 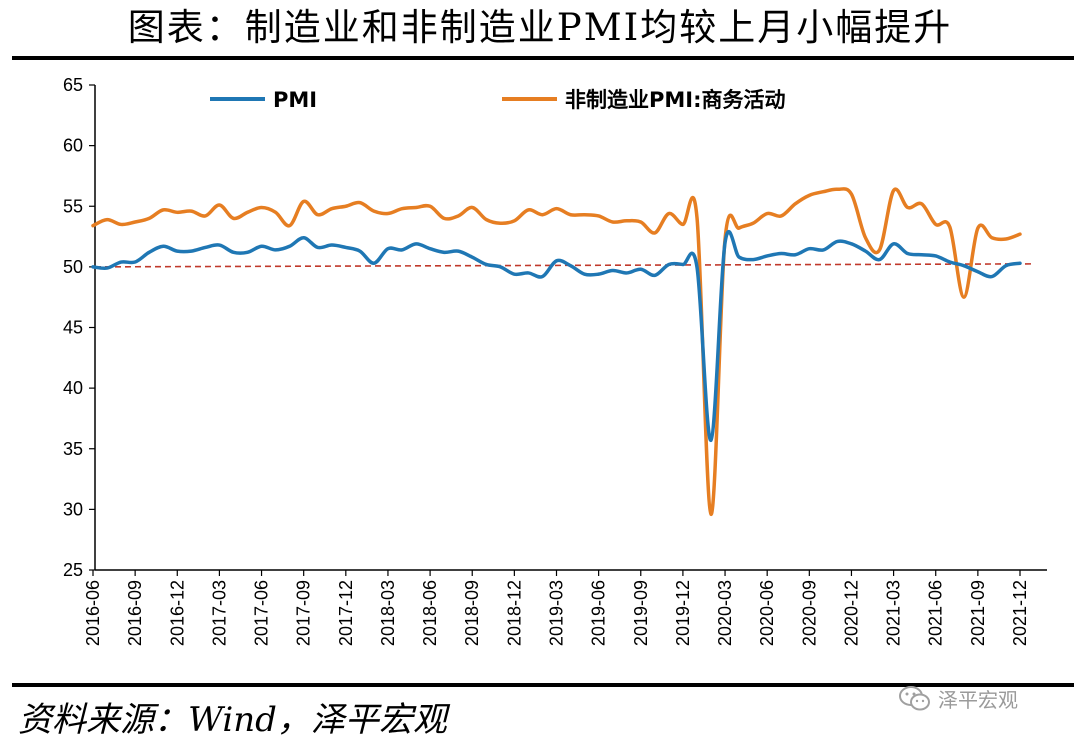 I want to click on y-tick-label: 40, so click(x=73, y=388).